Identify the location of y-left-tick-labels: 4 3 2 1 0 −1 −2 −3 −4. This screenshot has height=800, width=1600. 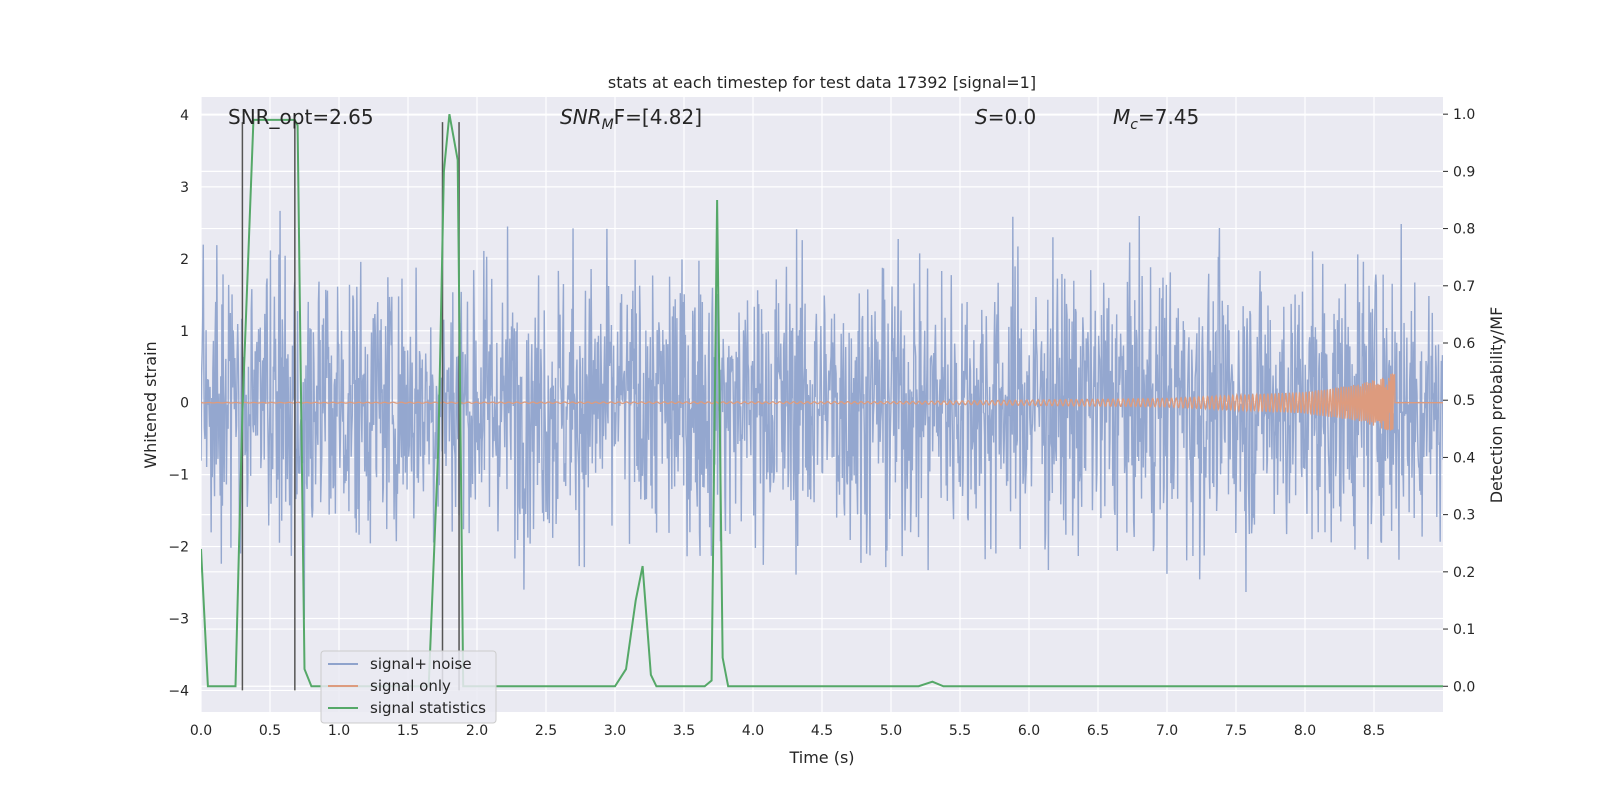
(178, 403).